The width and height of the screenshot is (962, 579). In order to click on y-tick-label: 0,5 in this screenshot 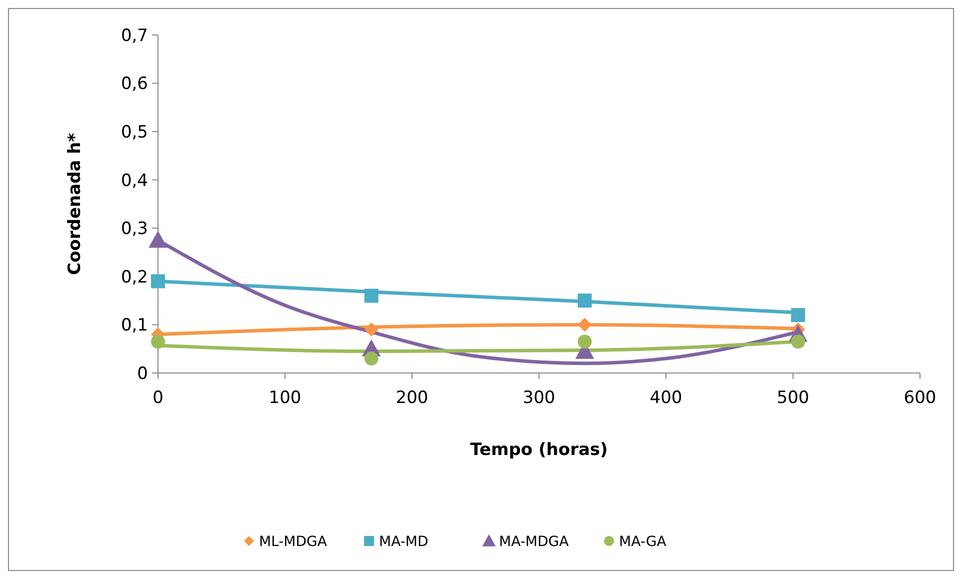, I will do `click(134, 132)`.